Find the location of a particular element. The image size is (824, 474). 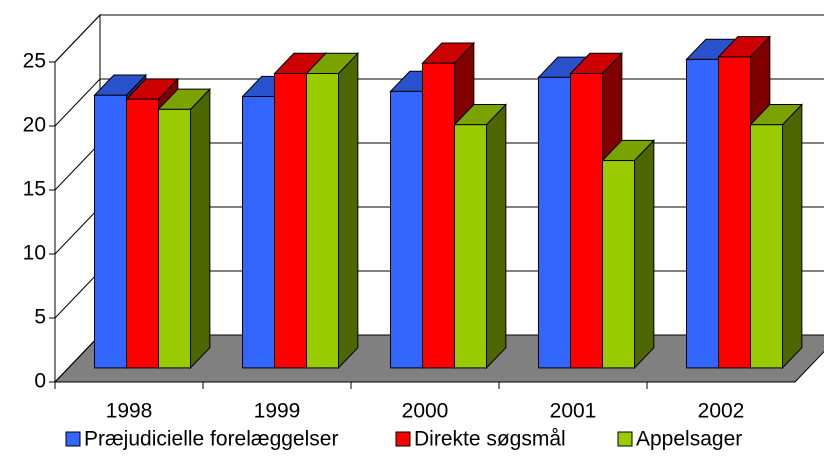

x-tick-label: 2001 is located at coordinates (573, 411).